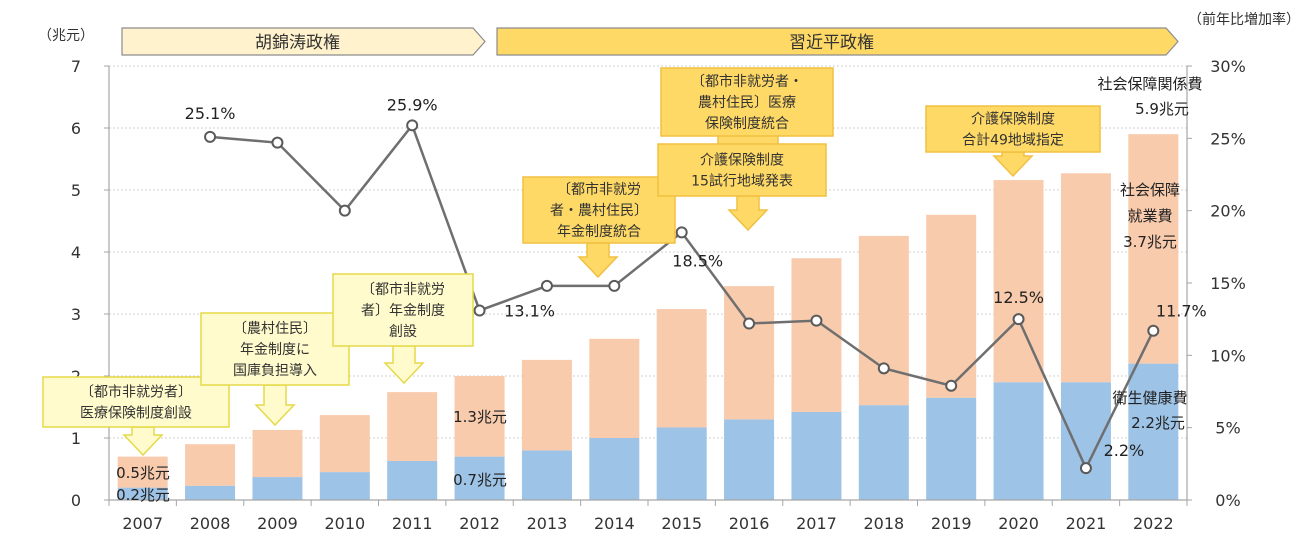 Image resolution: width=1313 pixels, height=557 pixels. I want to click on x-tick-label: 2019, so click(951, 523).